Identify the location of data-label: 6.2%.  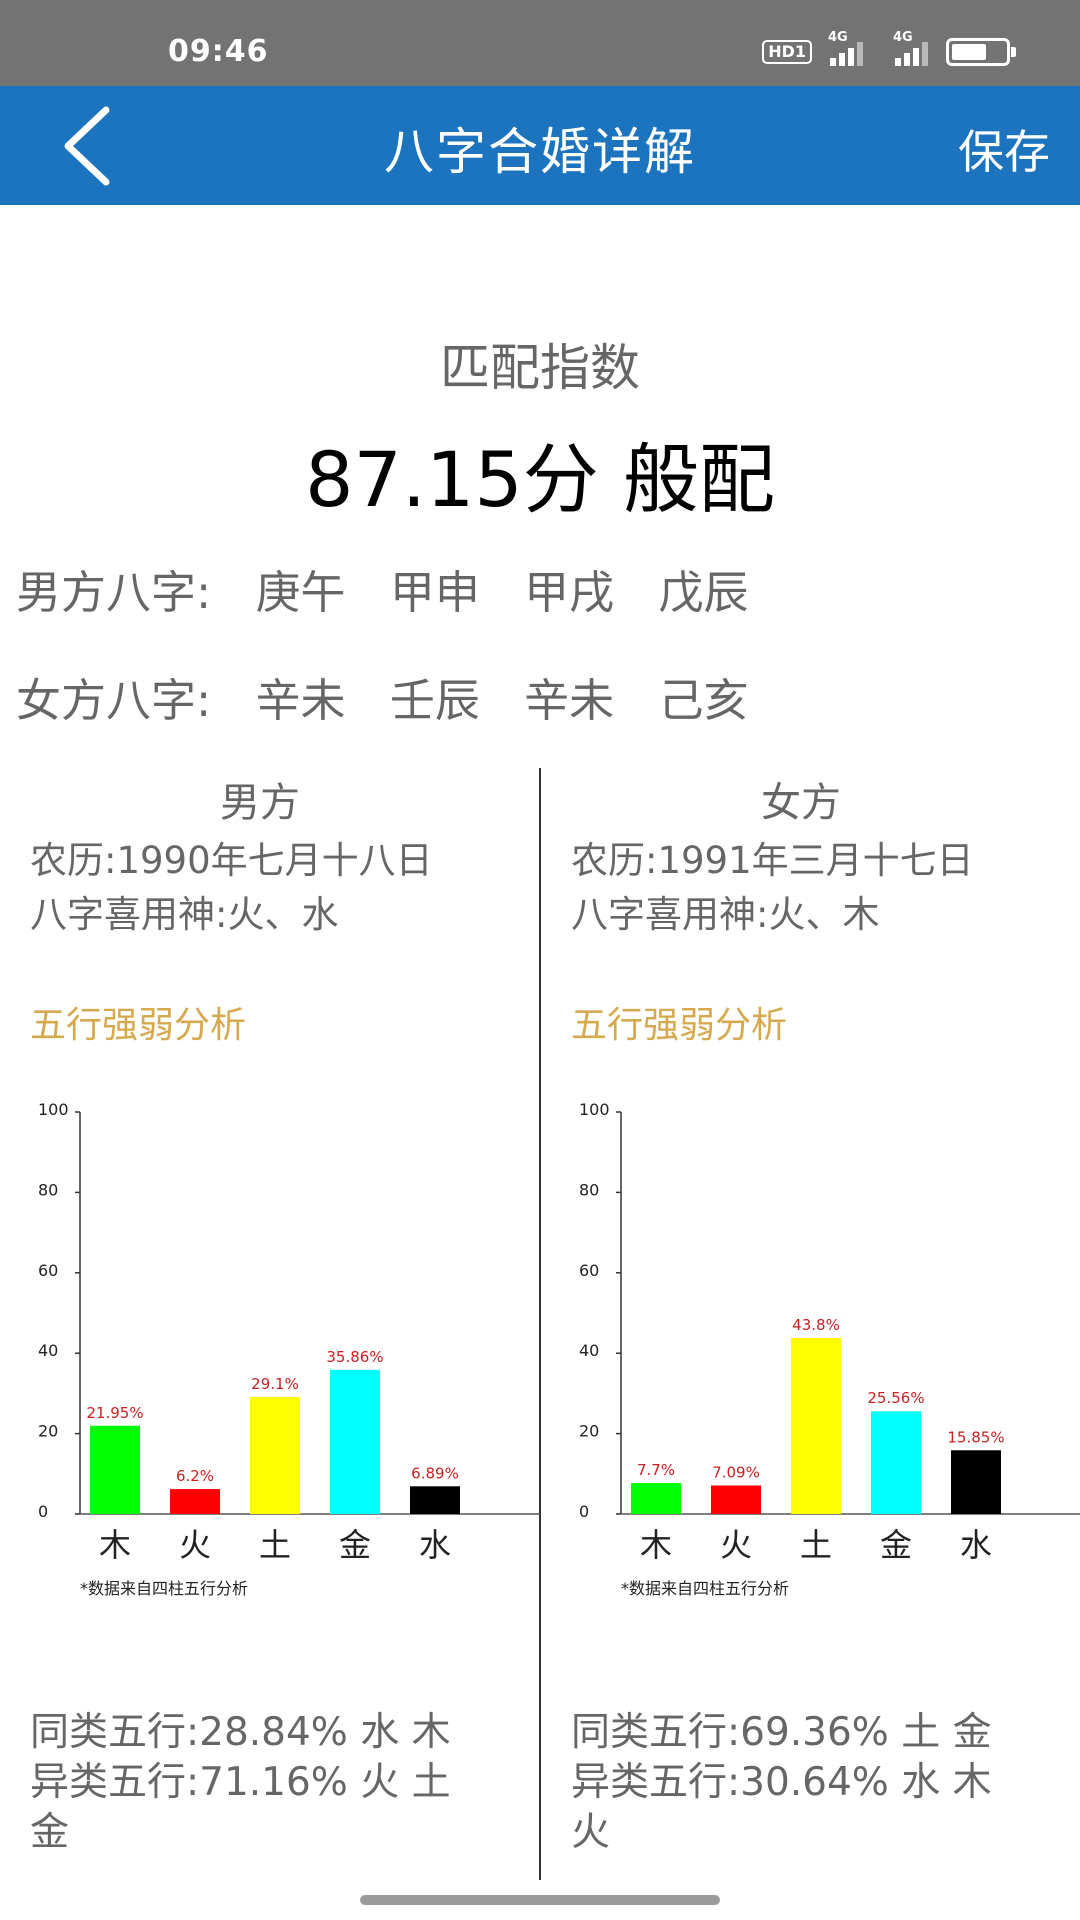
(195, 1476).